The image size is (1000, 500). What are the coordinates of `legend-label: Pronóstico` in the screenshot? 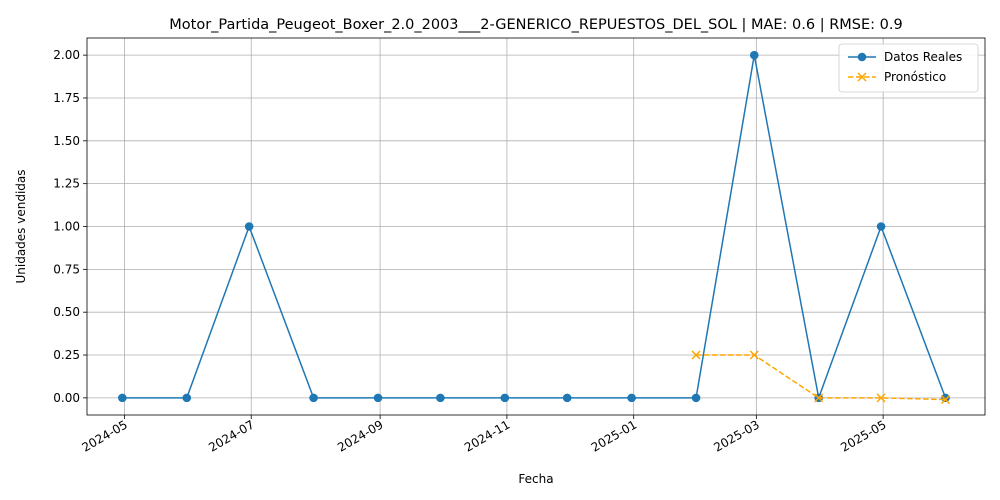 It's located at (915, 77).